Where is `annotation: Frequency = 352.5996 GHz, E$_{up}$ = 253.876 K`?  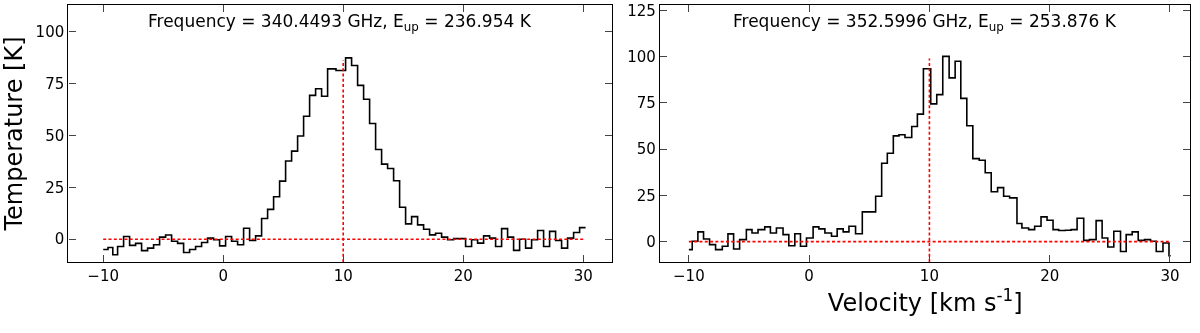
annotation: Frequency = 352.5996 GHz, E$_{up}$ = 253.876 K is located at coordinates (925, 22).